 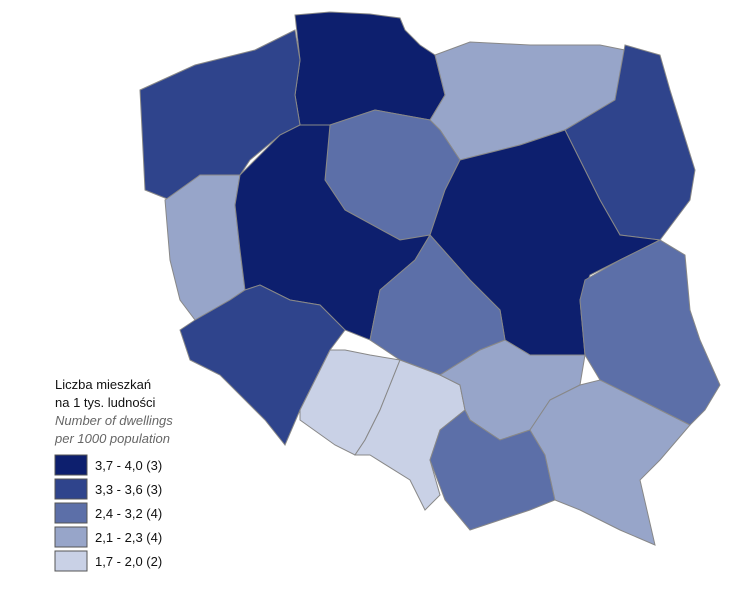 What do you see at coordinates (112, 438) in the screenshot?
I see `legend-subtitle: per 1000 population` at bounding box center [112, 438].